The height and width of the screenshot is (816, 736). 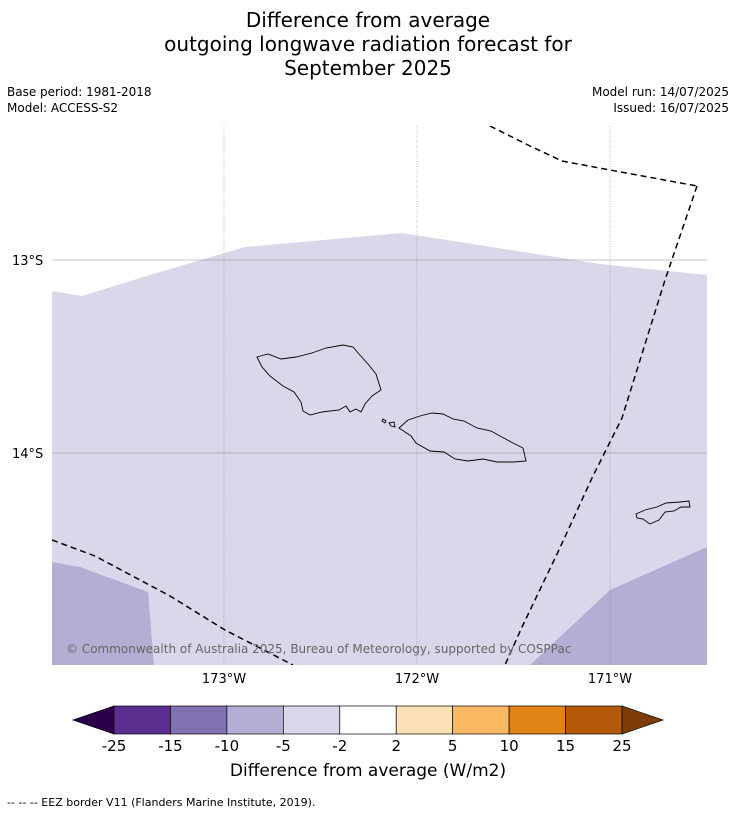 What do you see at coordinates (27, 261) in the screenshot?
I see `lat-label-13s: 13°S` at bounding box center [27, 261].